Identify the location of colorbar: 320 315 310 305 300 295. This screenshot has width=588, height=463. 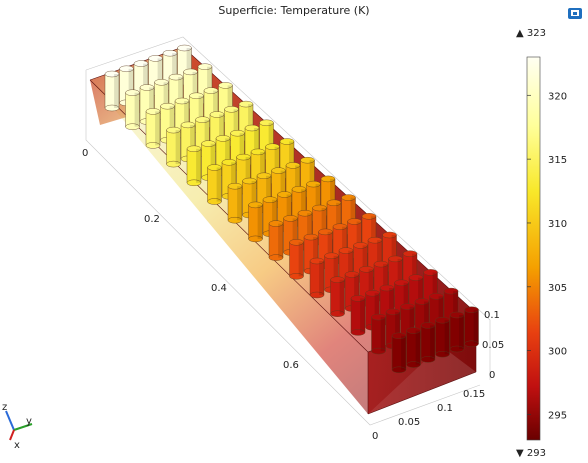
(546, 248).